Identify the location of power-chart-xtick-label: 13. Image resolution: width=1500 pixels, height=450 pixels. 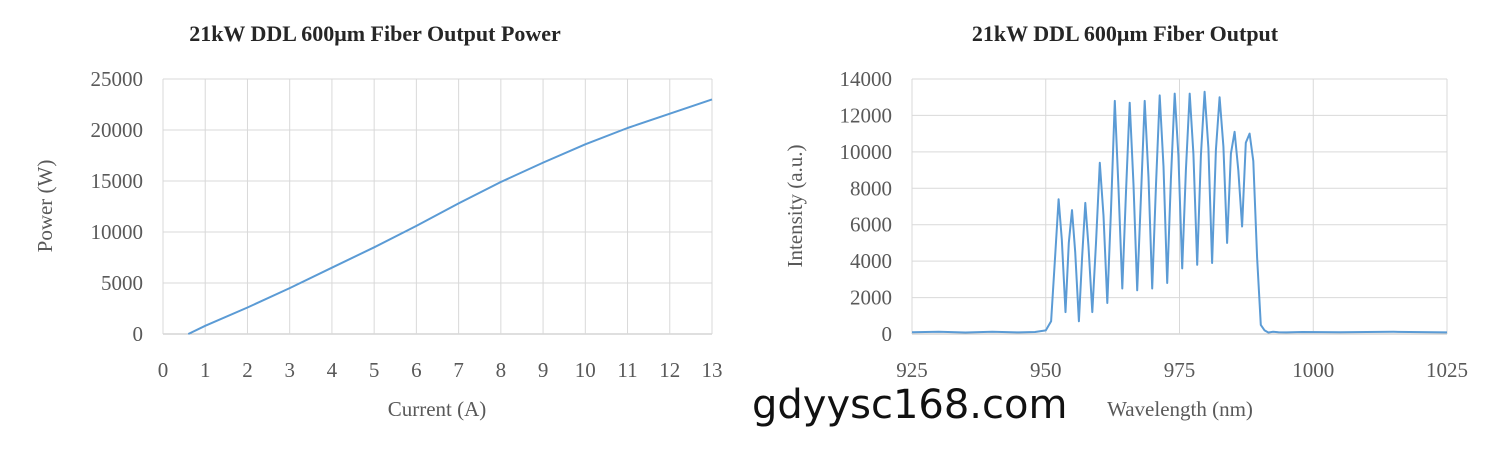
(712, 370).